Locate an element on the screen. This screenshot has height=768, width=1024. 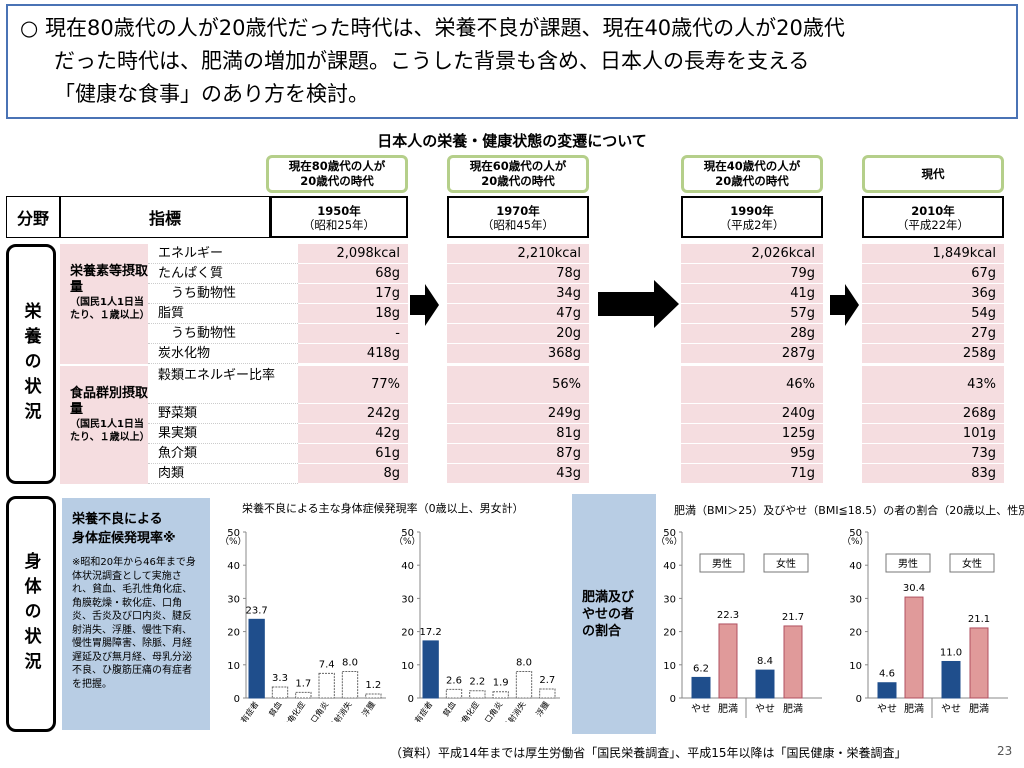
indicator-value: 57g is located at coordinates (752, 314).